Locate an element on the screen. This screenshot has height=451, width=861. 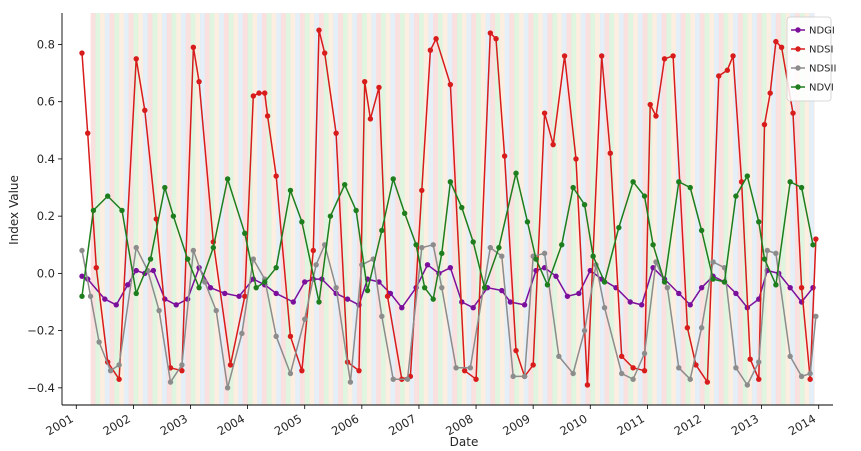
legend-marker-ndsi is located at coordinates (798, 49).